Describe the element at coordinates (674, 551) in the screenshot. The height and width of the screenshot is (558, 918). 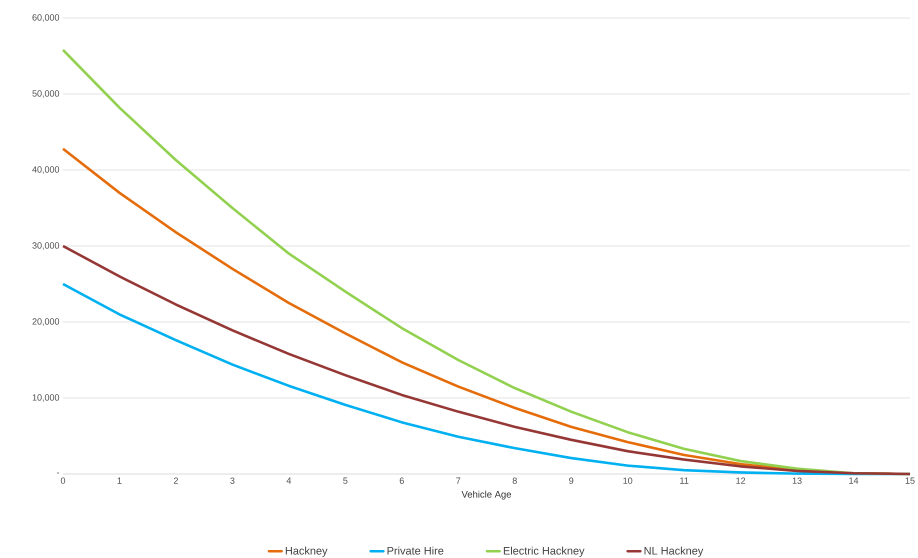
I see `legend-label: NL Hackney` at that location.